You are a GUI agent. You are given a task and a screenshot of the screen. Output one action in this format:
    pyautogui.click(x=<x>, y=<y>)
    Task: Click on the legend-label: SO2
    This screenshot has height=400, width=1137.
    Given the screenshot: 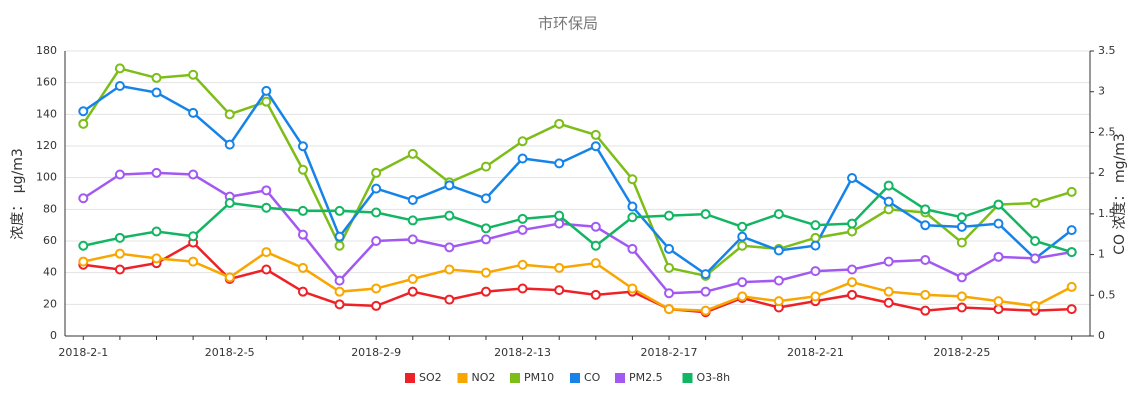 What is the action you would take?
    pyautogui.click(x=430, y=377)
    